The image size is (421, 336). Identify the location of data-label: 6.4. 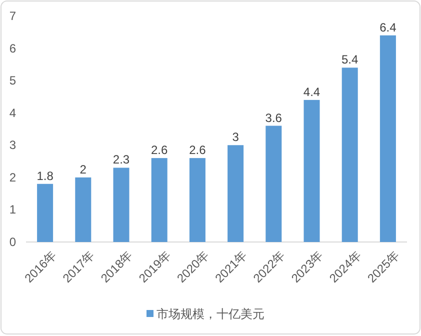
(388, 27).